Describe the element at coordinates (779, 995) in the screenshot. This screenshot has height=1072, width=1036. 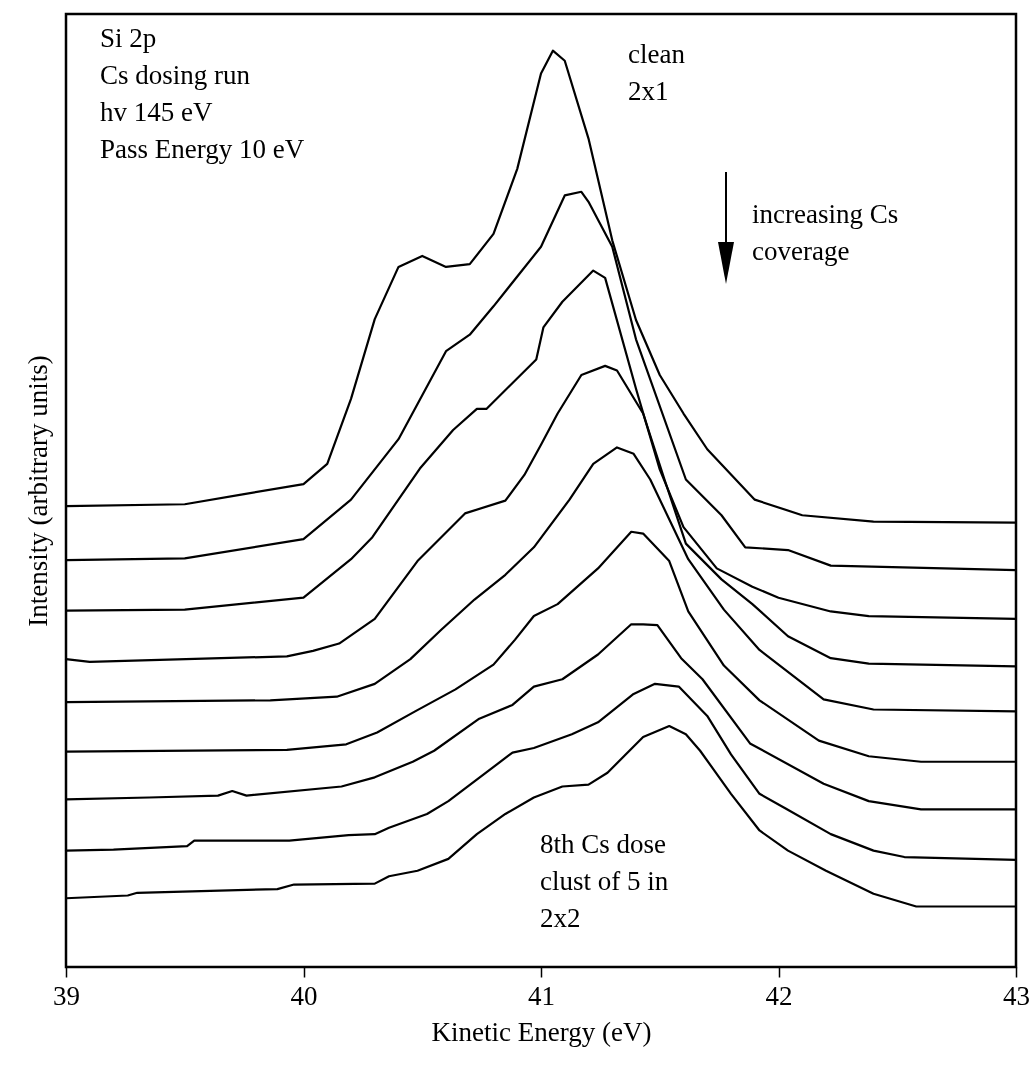
I see `x-tick-label: 42` at that location.